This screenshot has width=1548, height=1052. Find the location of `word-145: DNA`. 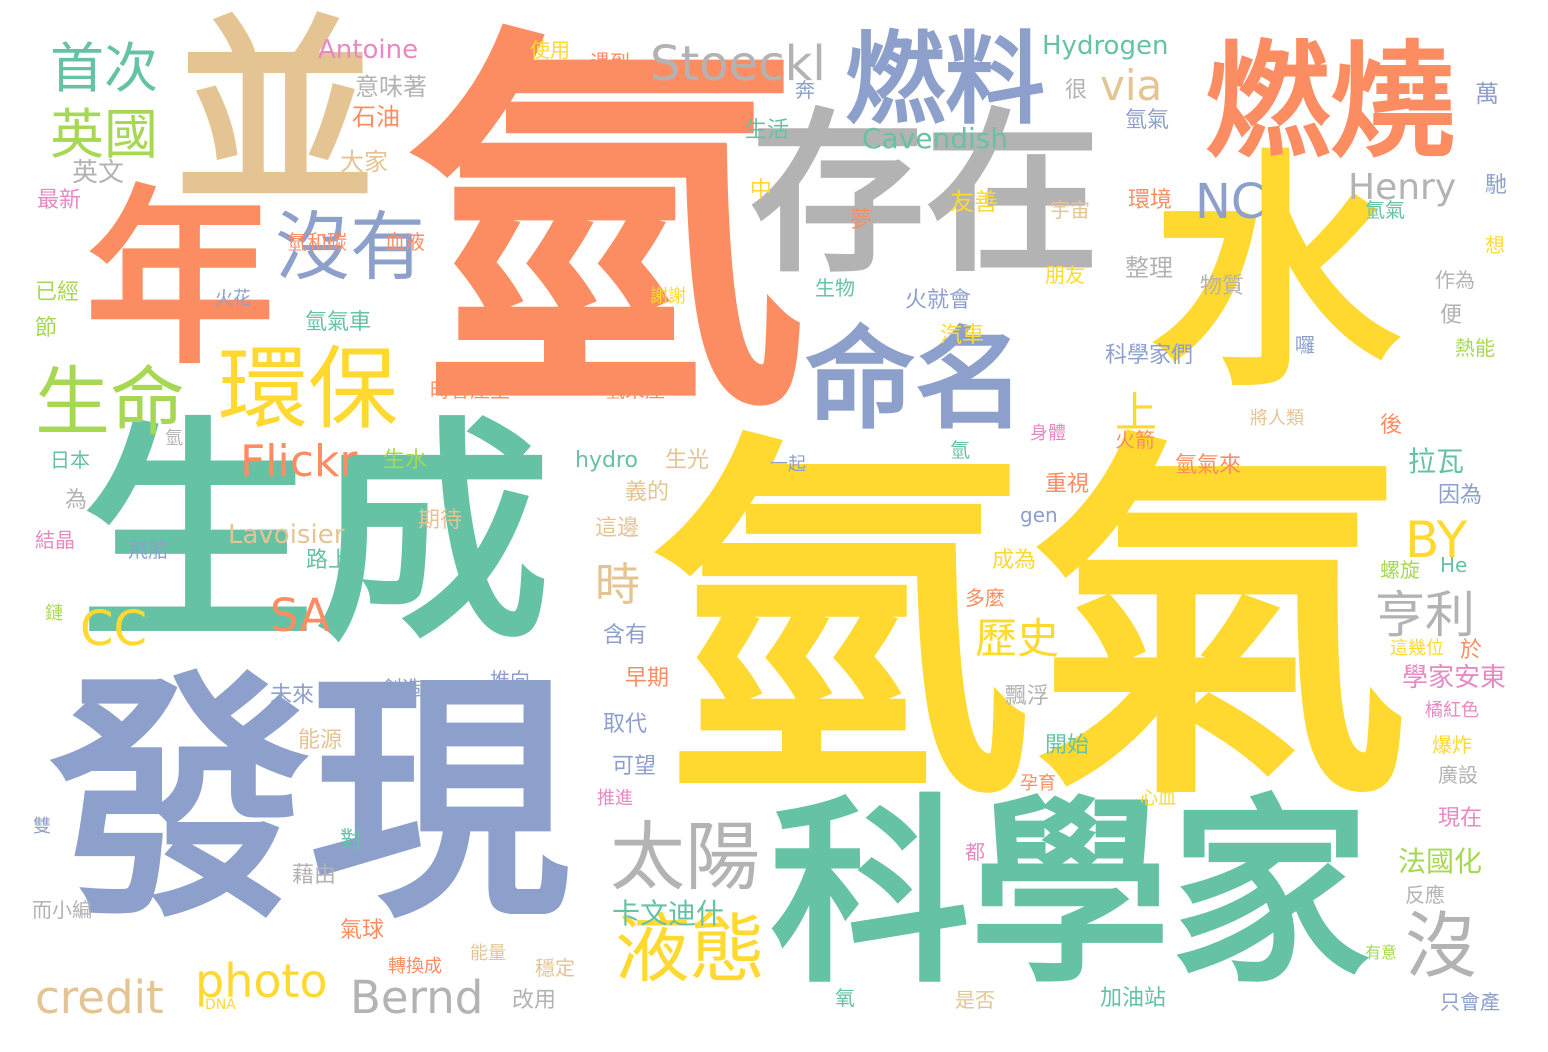

word-145: DNA is located at coordinates (220, 1005).